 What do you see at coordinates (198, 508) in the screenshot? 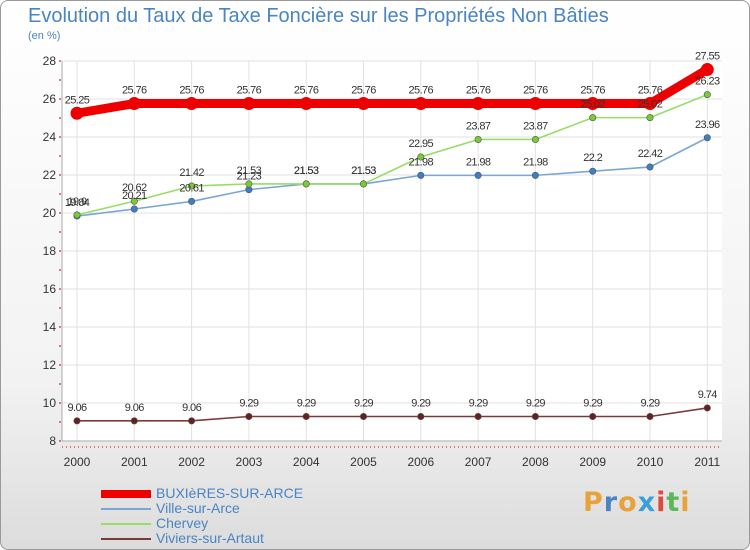
I see `legend-label-ville-sur-arce: Ville-sur-Arce` at bounding box center [198, 508].